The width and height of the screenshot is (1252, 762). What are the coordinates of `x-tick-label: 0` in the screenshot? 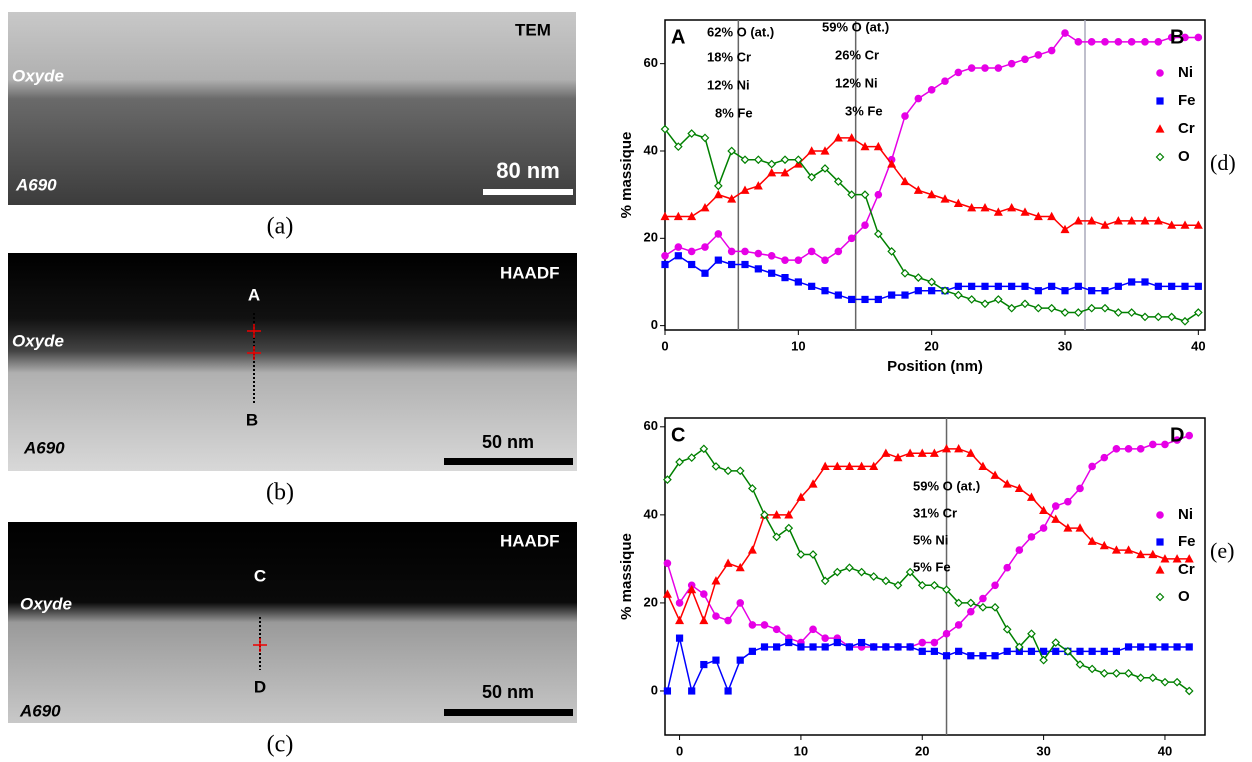 It's located at (664, 345).